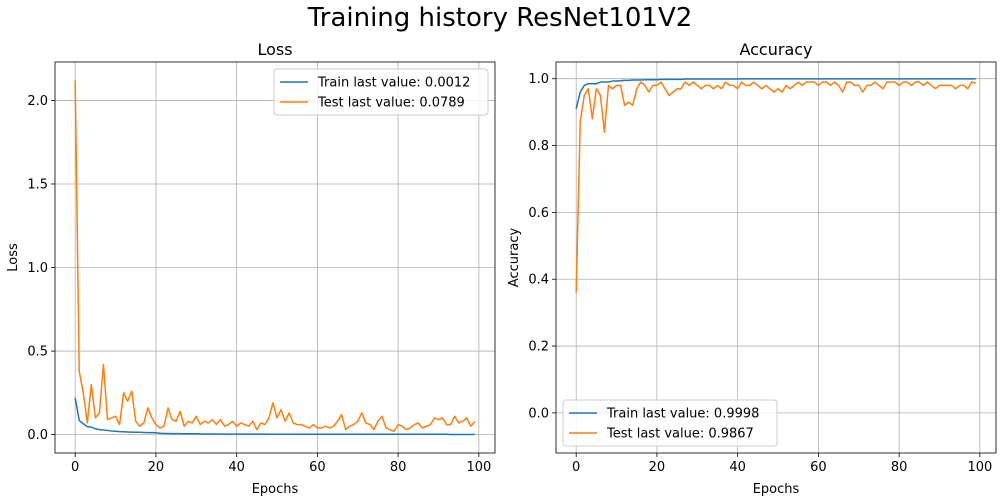  I want to click on legend-entry-train: Train last value: 0.9998, so click(682, 414).